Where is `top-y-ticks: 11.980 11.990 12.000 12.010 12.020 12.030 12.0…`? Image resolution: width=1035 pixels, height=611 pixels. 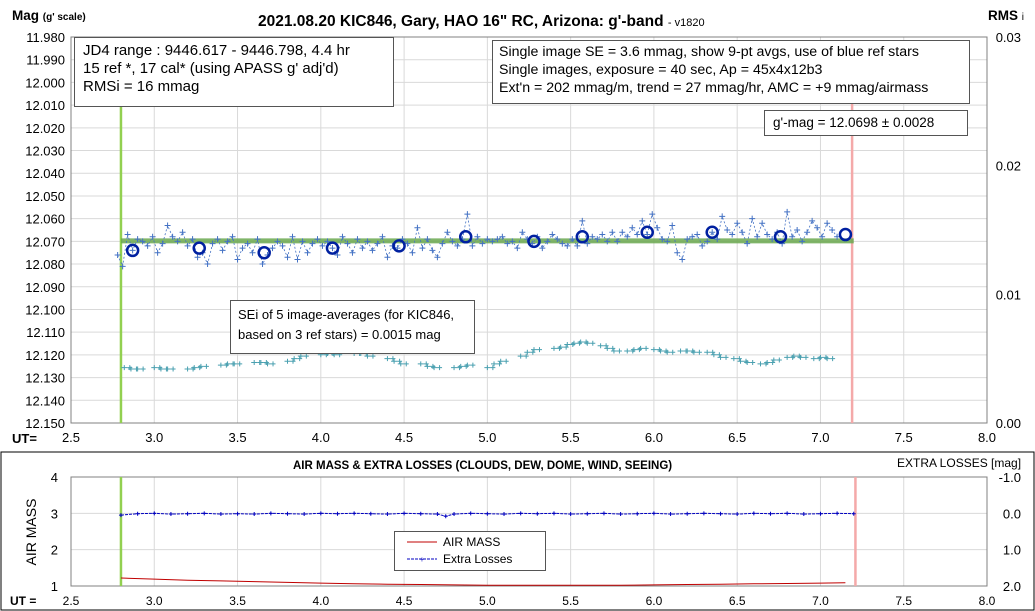 top-y-ticks: 11.980 11.990 12.000 12.010 12.020 12.030 12.0… is located at coordinates (45, 230).